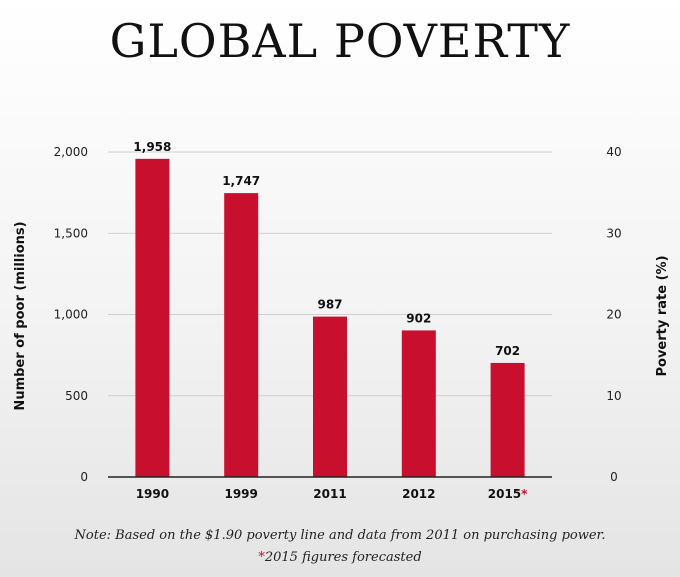  What do you see at coordinates (613, 233) in the screenshot?
I see `y2-tick-label: 30` at bounding box center [613, 233].